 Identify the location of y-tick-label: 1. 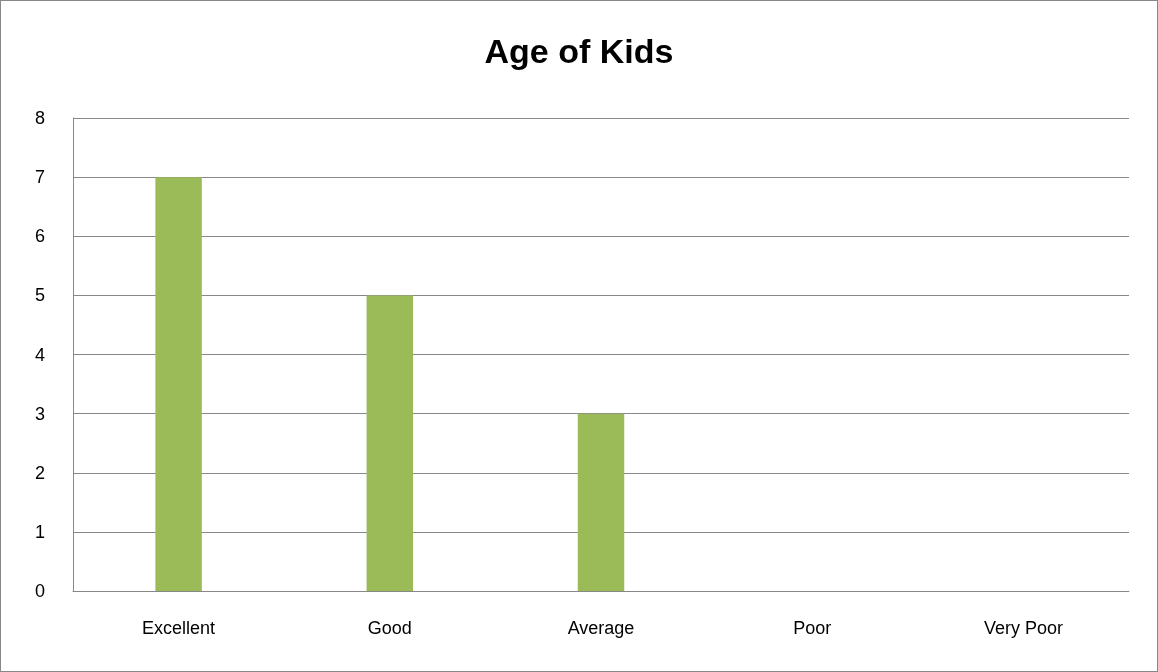
(39, 531).